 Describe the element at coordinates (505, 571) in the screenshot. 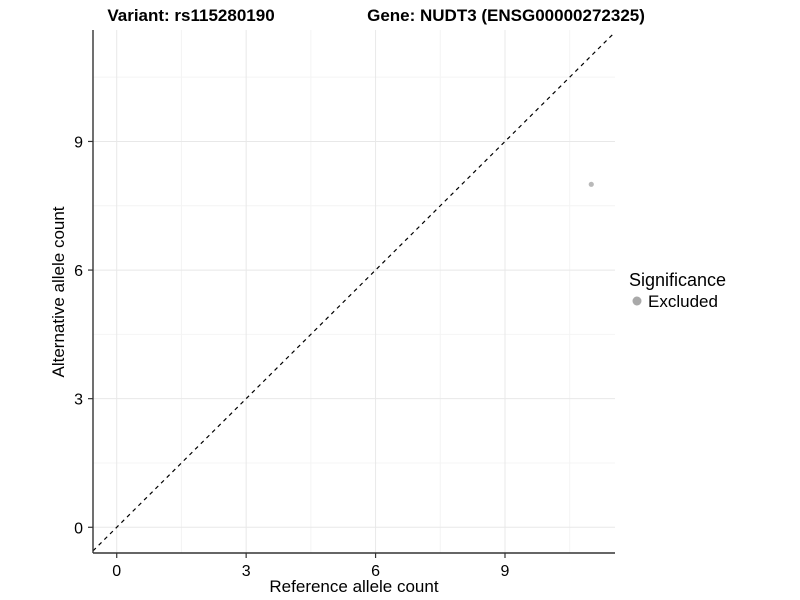

I see `x-tick-label: 9` at that location.